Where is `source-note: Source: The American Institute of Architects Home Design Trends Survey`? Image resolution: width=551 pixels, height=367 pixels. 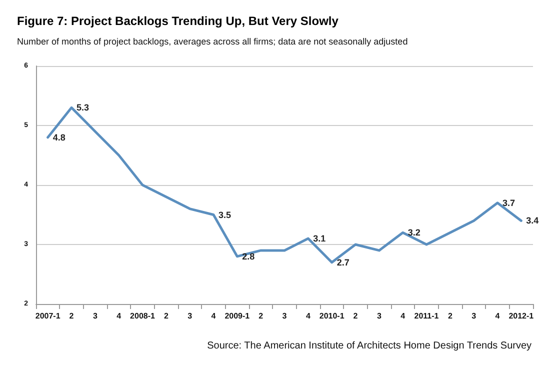 source-note: Source: The American Institute of Architects Home Design Trends Survey is located at coordinates (369, 346).